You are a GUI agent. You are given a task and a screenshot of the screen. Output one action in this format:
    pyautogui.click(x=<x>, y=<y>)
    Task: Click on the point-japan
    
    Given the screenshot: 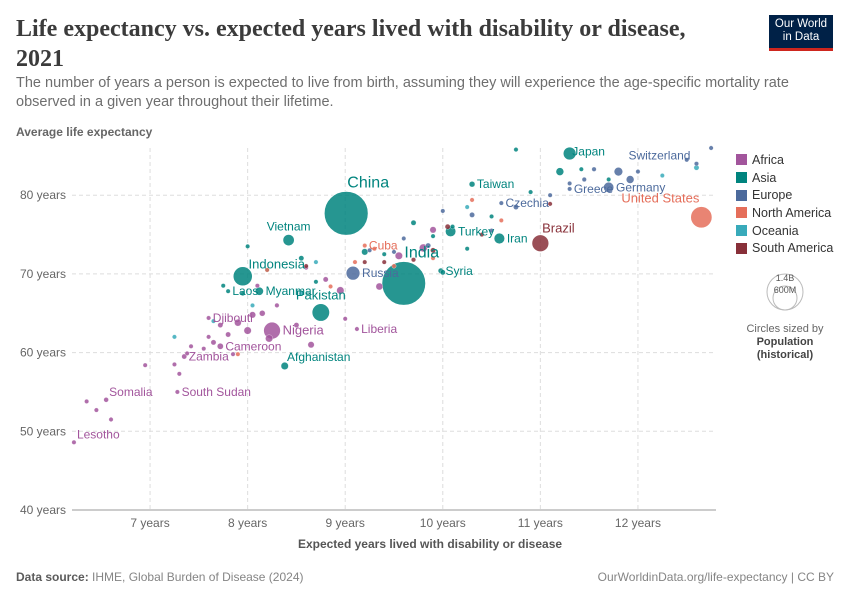 What is the action you would take?
    pyautogui.click(x=569, y=153)
    